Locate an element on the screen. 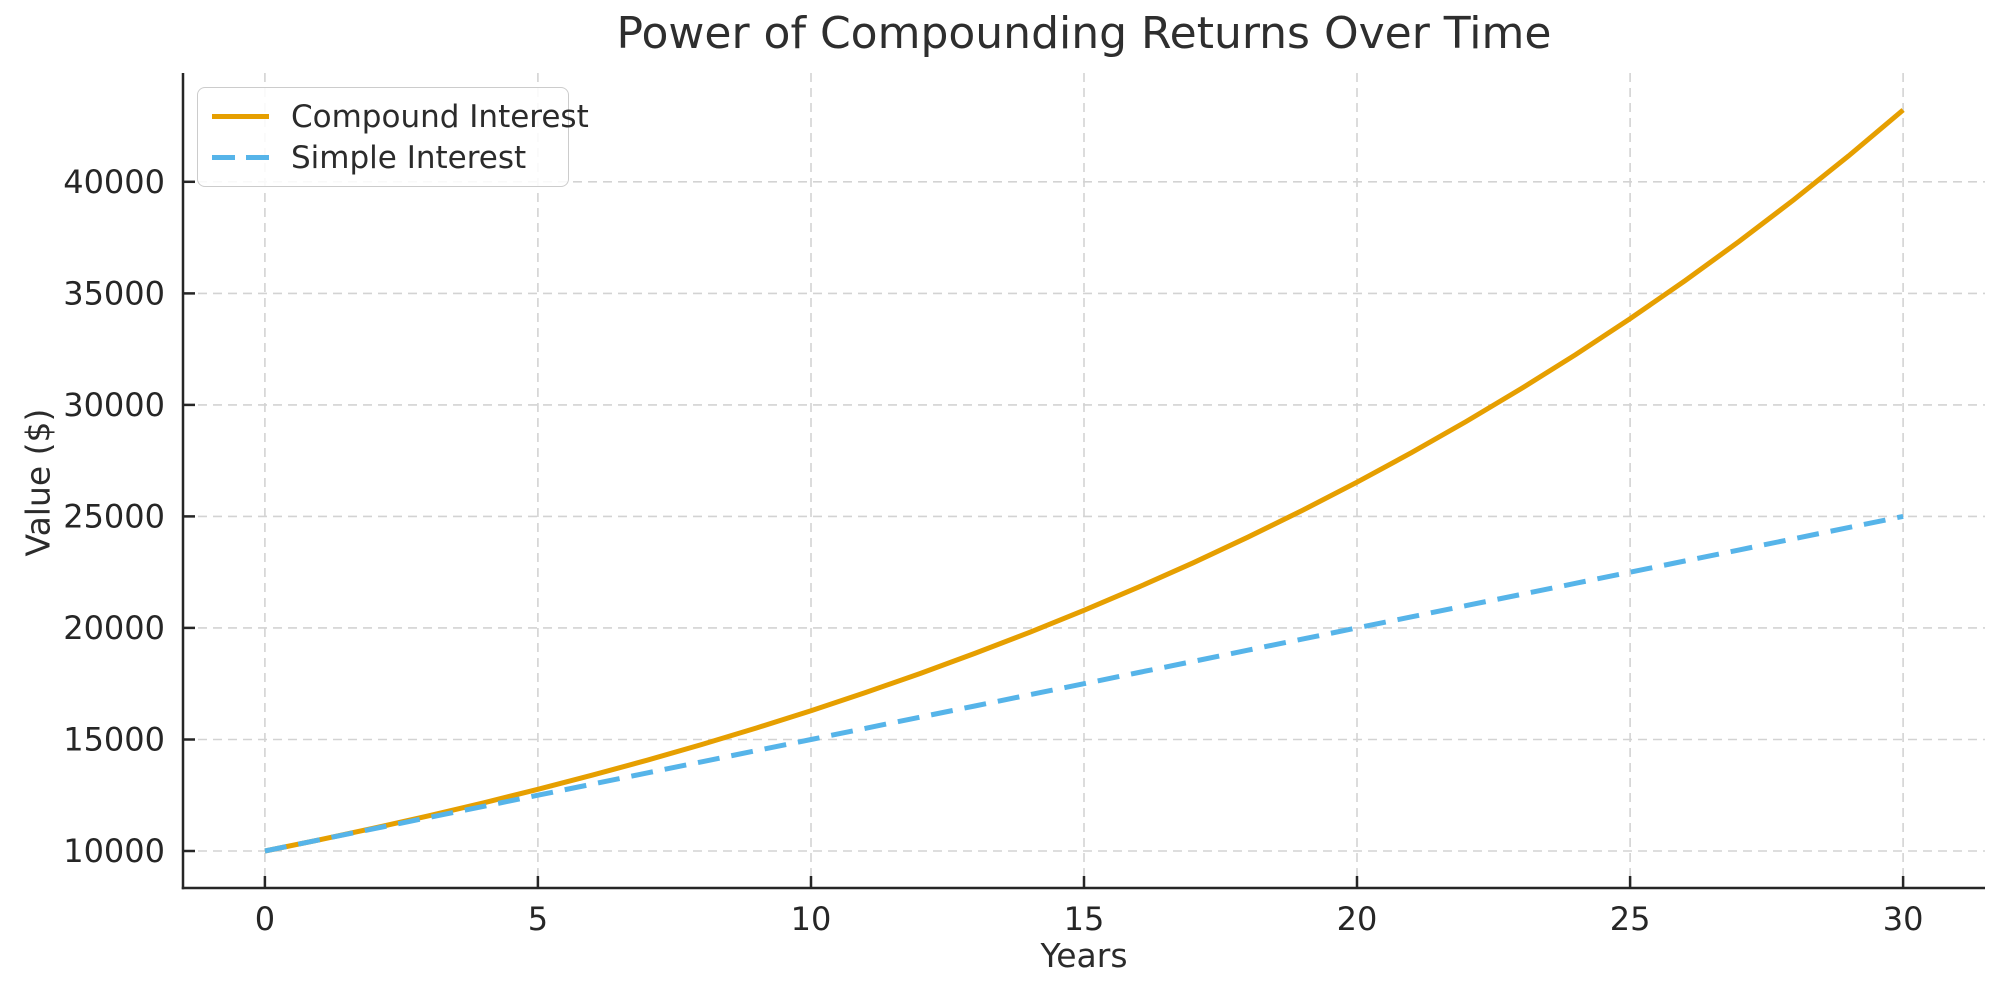 The height and width of the screenshot is (993, 1999). x-tick-label: 15 is located at coordinates (1084, 919).